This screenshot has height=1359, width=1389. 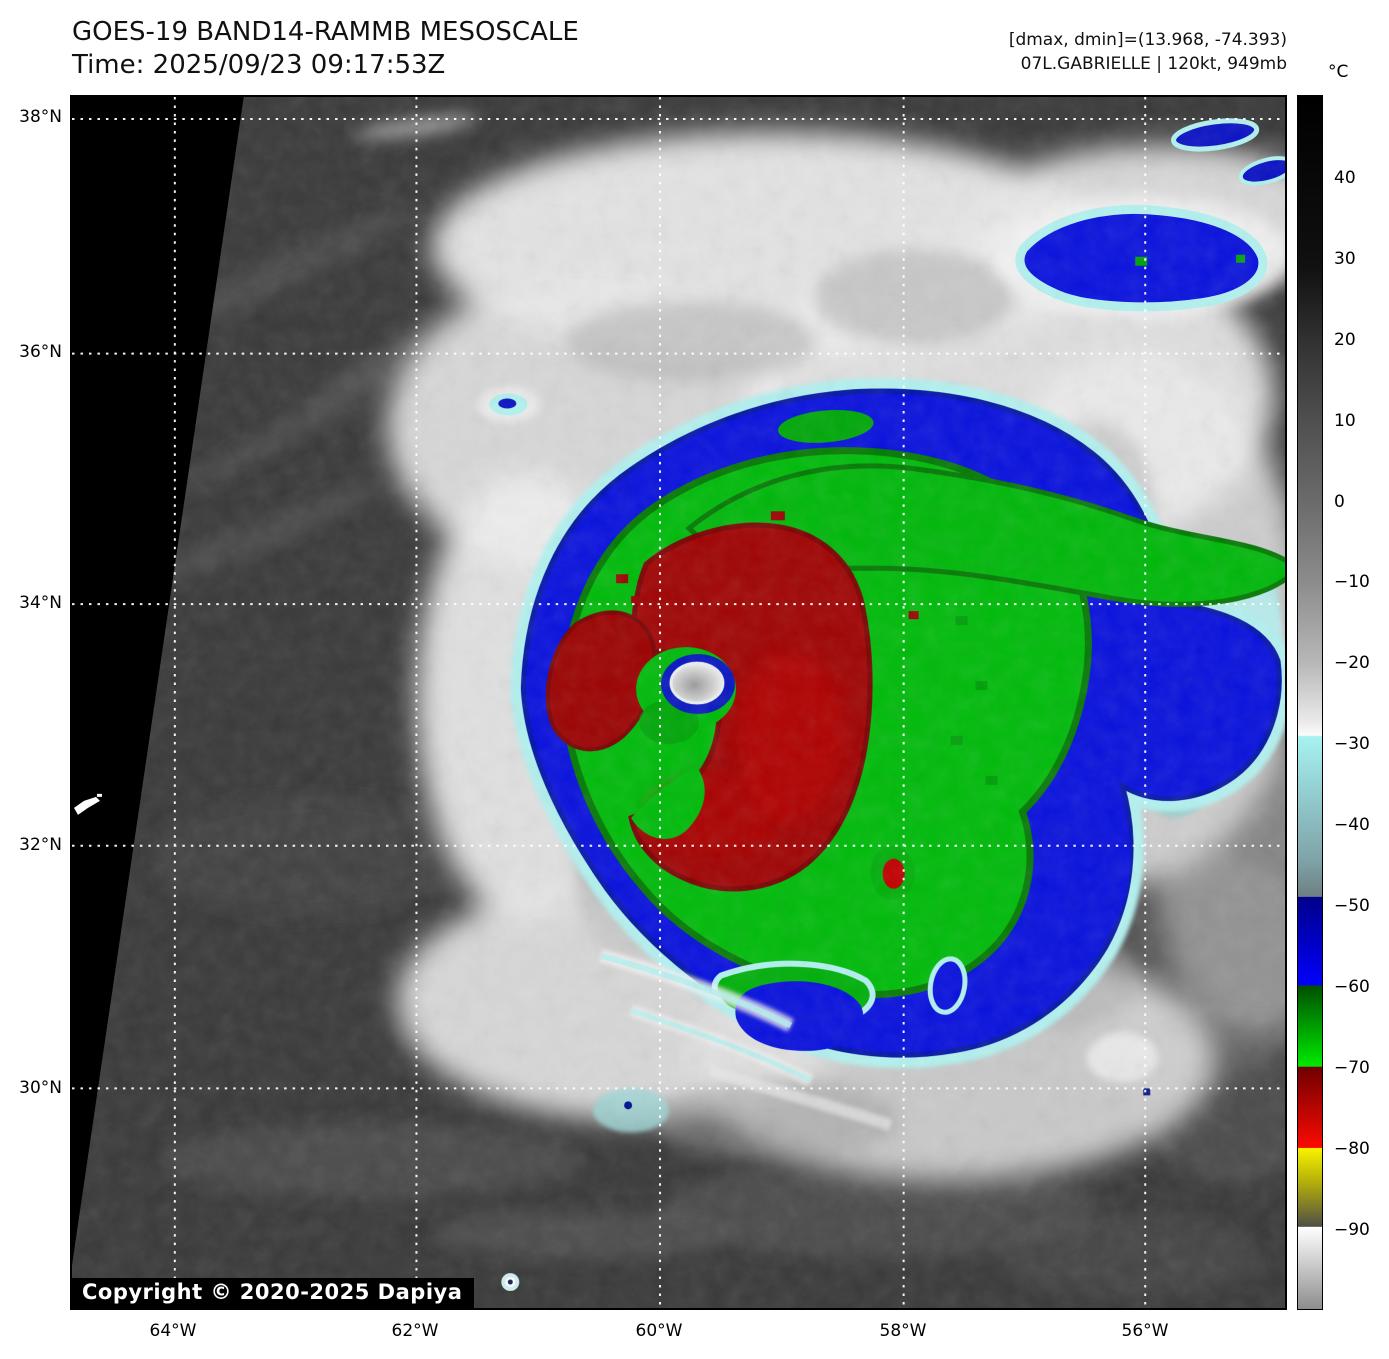 I want to click on lon-label-1: 62°W, so click(x=415, y=1331).